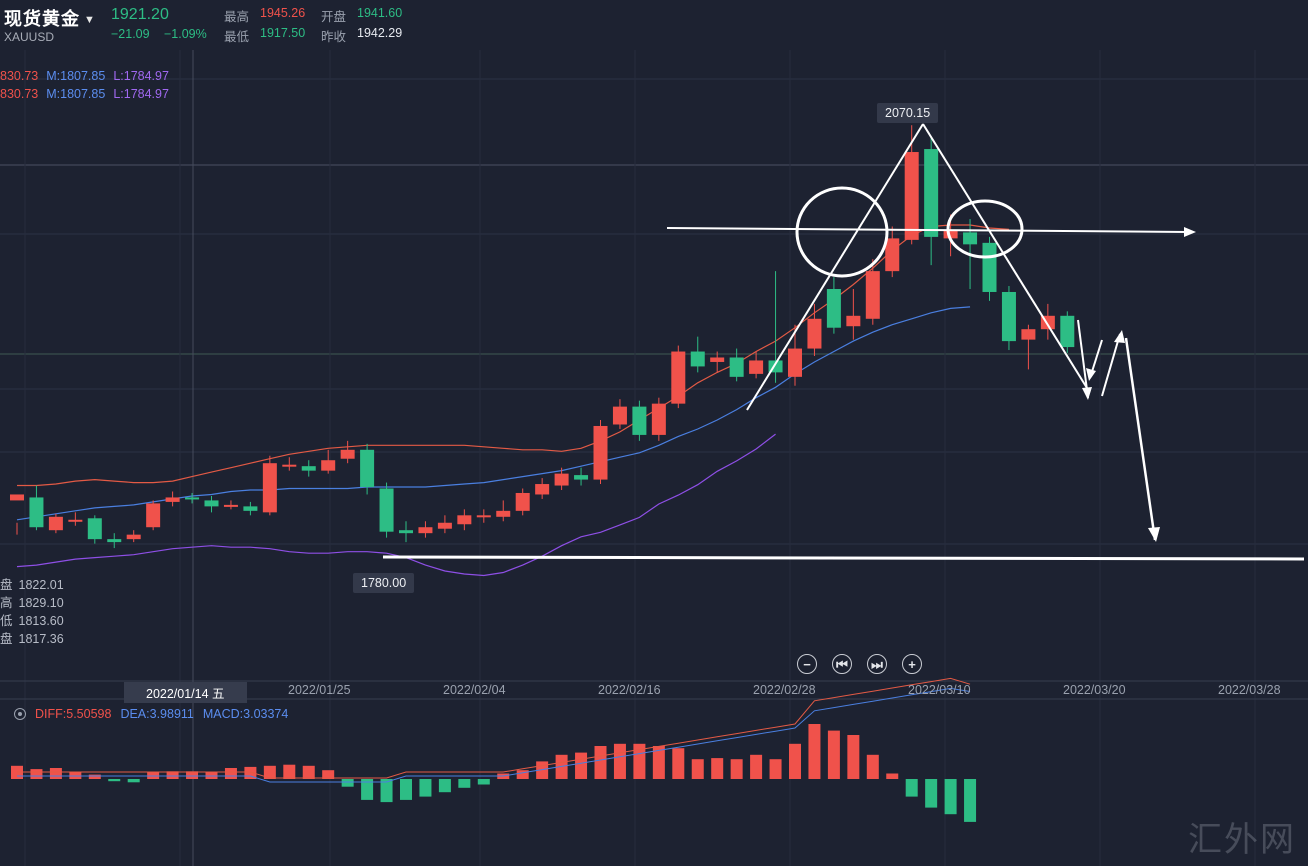 The width and height of the screenshot is (1308, 866). What do you see at coordinates (1140, 439) in the screenshot?
I see `arrow-down-target` at bounding box center [1140, 439].